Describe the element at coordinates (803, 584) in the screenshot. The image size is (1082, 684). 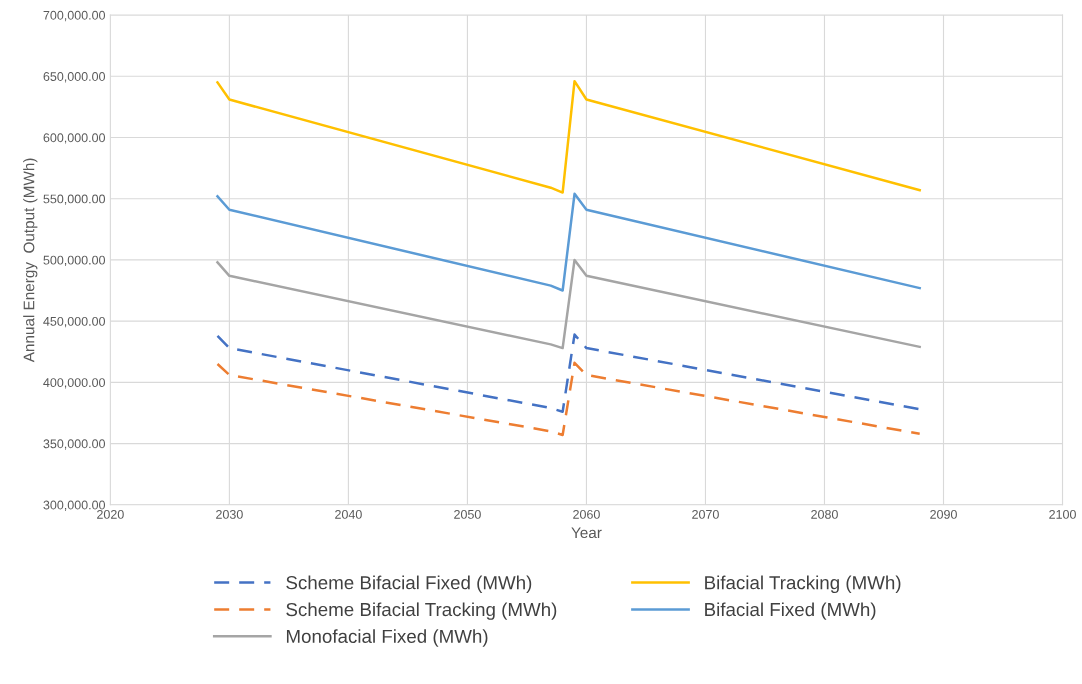
I see `legend-label: Bifacial Tracking (MWh)` at that location.